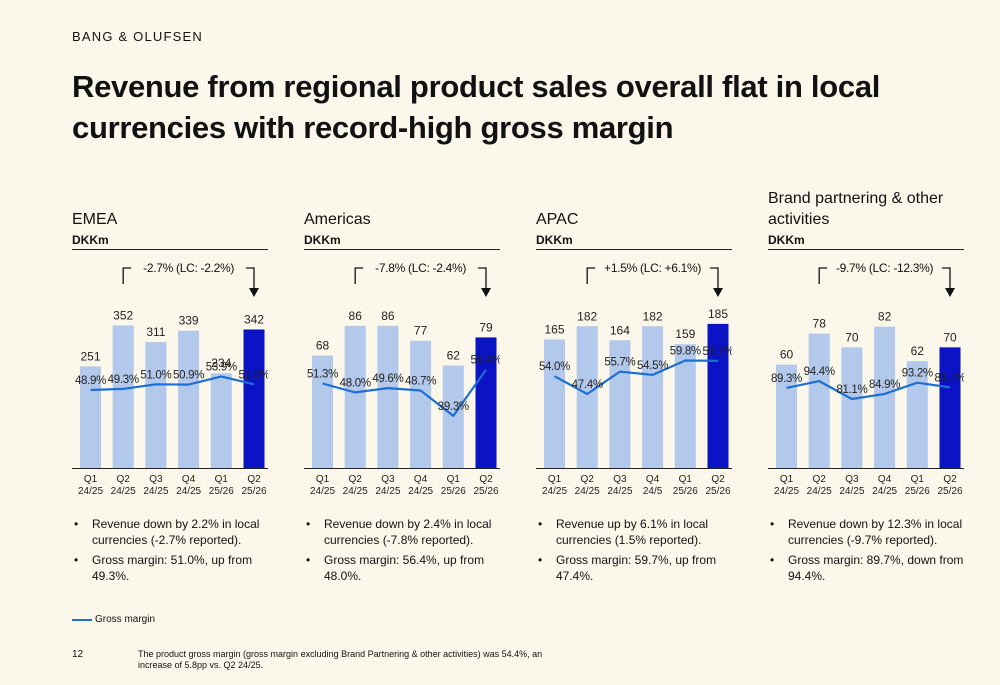 The width and height of the screenshot is (1000, 685). Describe the element at coordinates (387, 379) in the screenshot. I see `gross-margin-label: 49.6%` at that location.